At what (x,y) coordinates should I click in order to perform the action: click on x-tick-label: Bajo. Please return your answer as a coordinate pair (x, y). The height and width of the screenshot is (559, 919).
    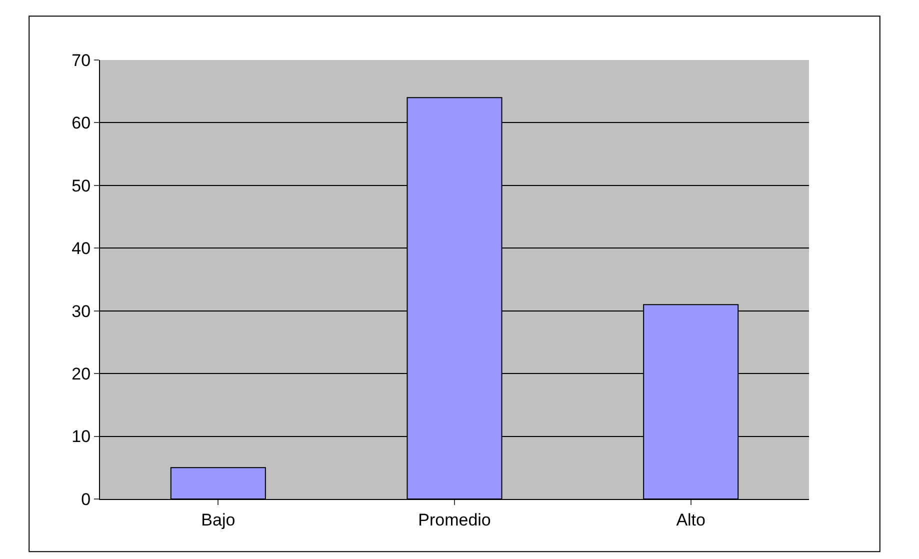
    Looking at the image, I should click on (218, 520).